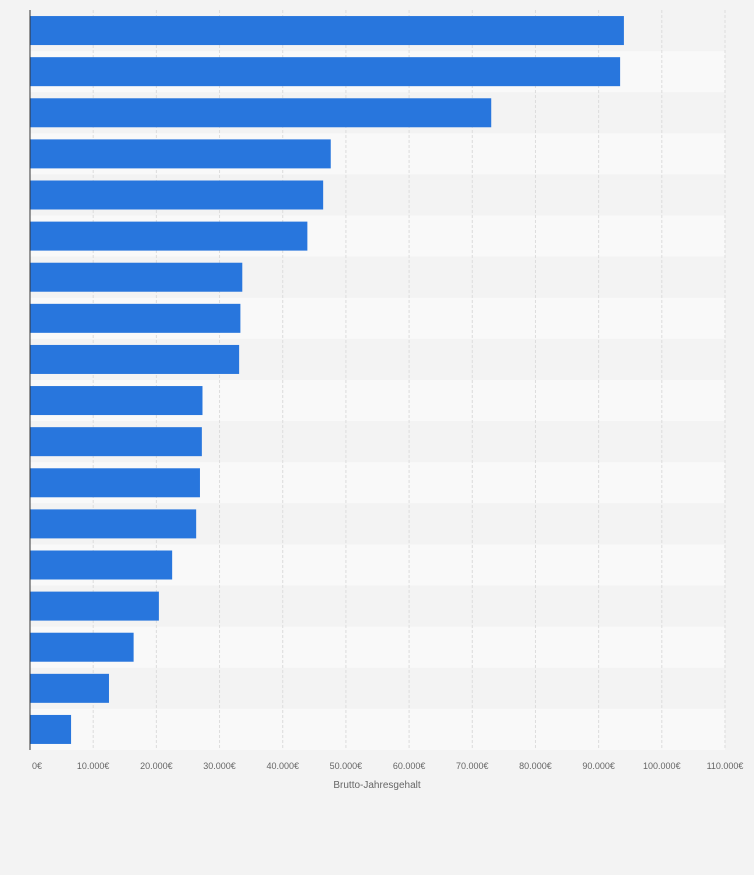 The image size is (754, 875). Describe the element at coordinates (472, 766) in the screenshot. I see `x-tick-label: 70.000€` at that location.